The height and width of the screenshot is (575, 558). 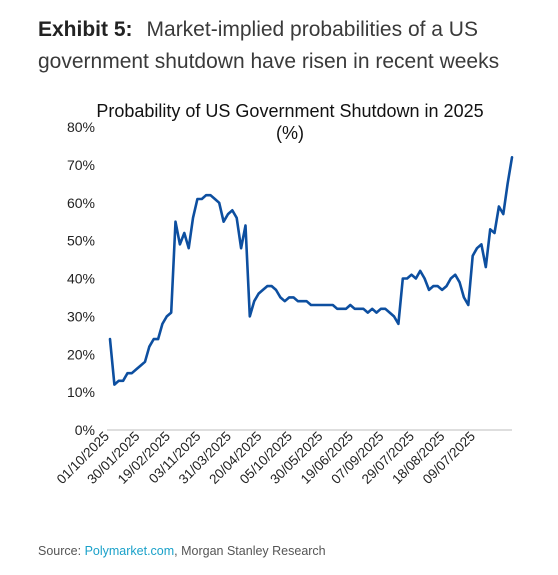 I want to click on y-tick-label: 80%, so click(x=81, y=127).